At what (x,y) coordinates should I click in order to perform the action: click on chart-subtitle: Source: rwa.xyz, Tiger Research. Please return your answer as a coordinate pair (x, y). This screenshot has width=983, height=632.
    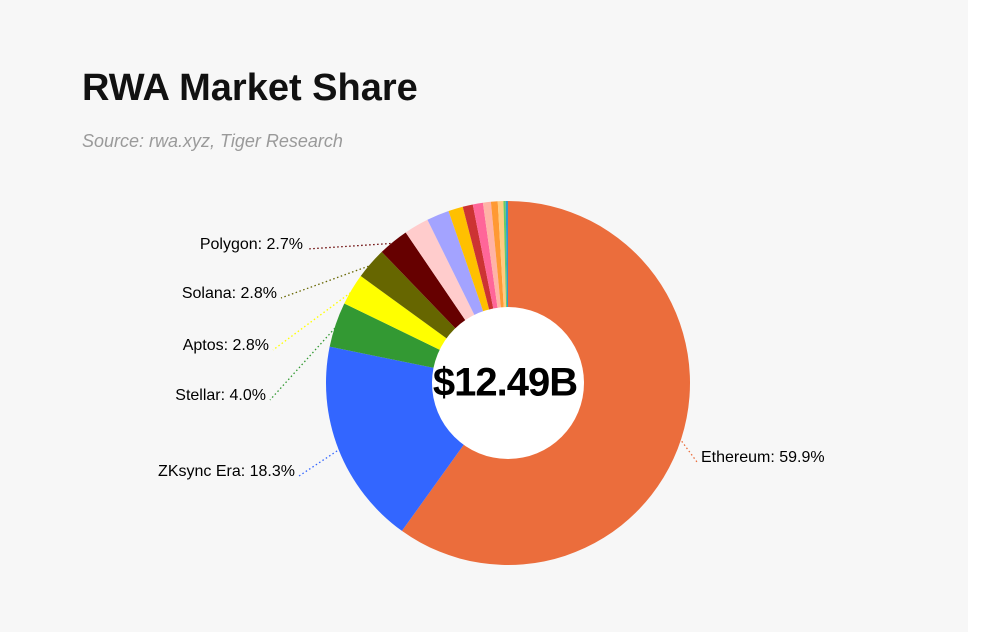
    Looking at the image, I should click on (212, 141).